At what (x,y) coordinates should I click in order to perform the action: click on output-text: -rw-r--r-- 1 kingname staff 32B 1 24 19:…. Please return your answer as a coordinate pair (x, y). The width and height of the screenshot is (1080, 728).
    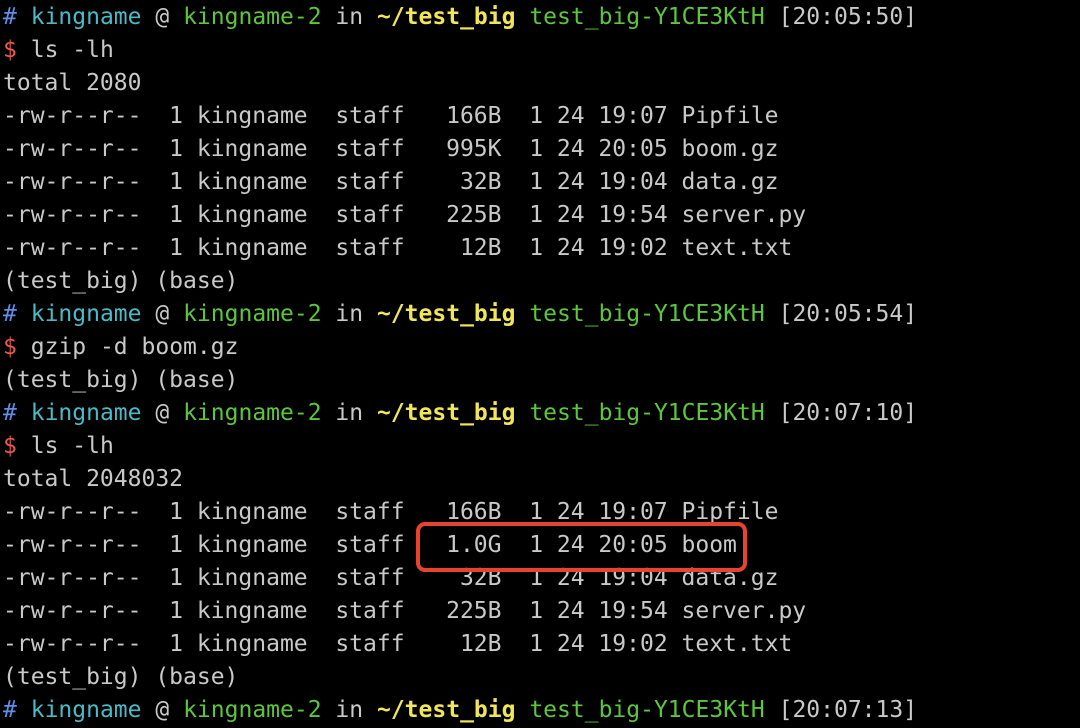
    Looking at the image, I should click on (391, 182).